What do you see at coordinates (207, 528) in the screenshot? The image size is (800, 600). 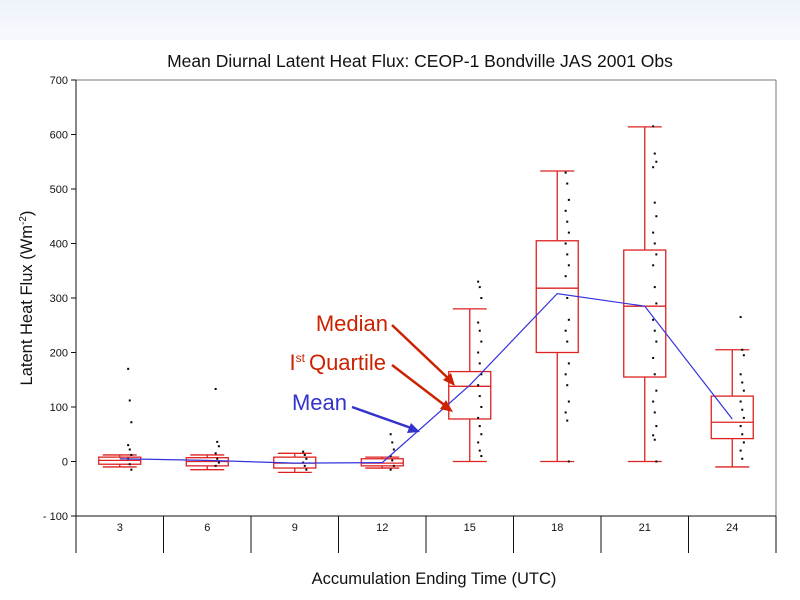 I see `x-tick-label: 6` at bounding box center [207, 528].